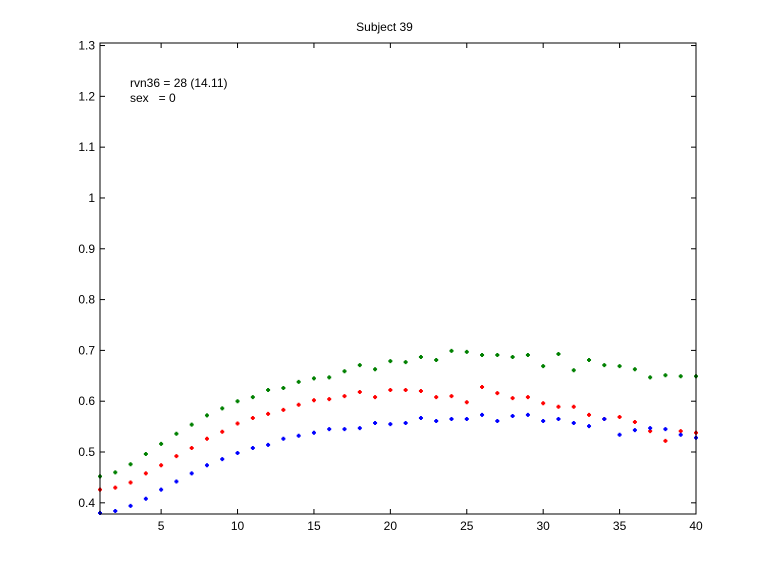  I want to click on chart-title: Subject 39, so click(384, 27).